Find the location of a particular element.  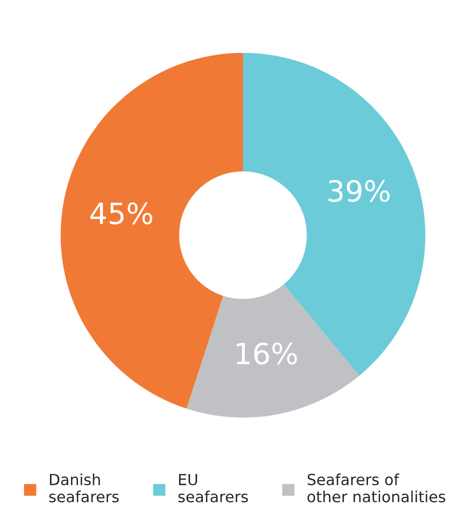

data-label: 16% is located at coordinates (266, 353).